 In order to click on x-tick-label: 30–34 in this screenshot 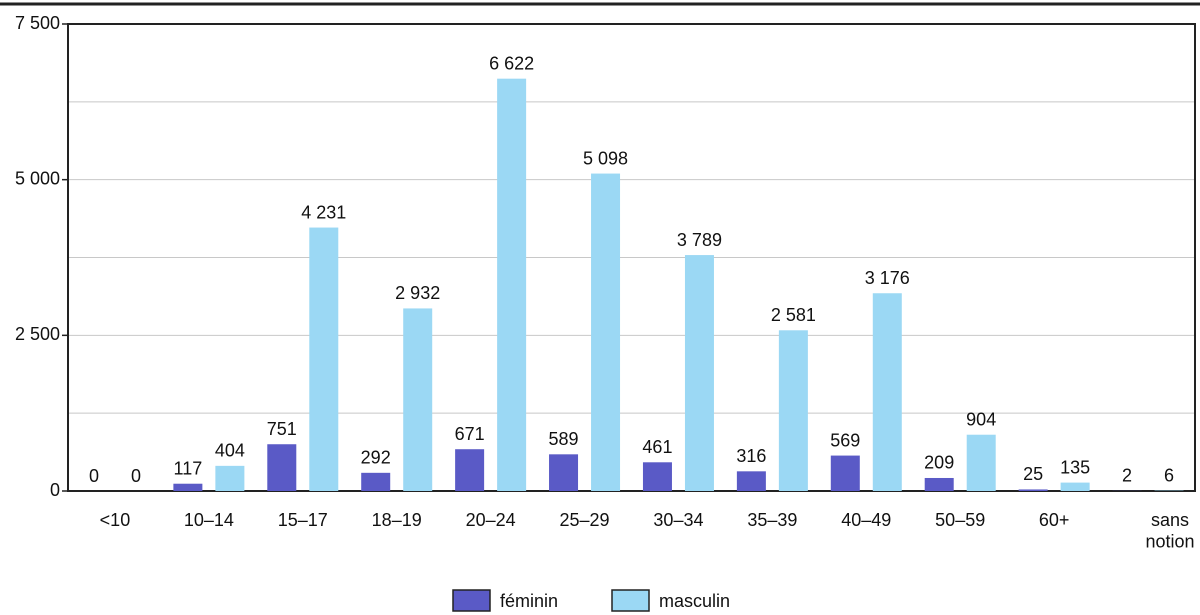, I will do `click(678, 520)`.